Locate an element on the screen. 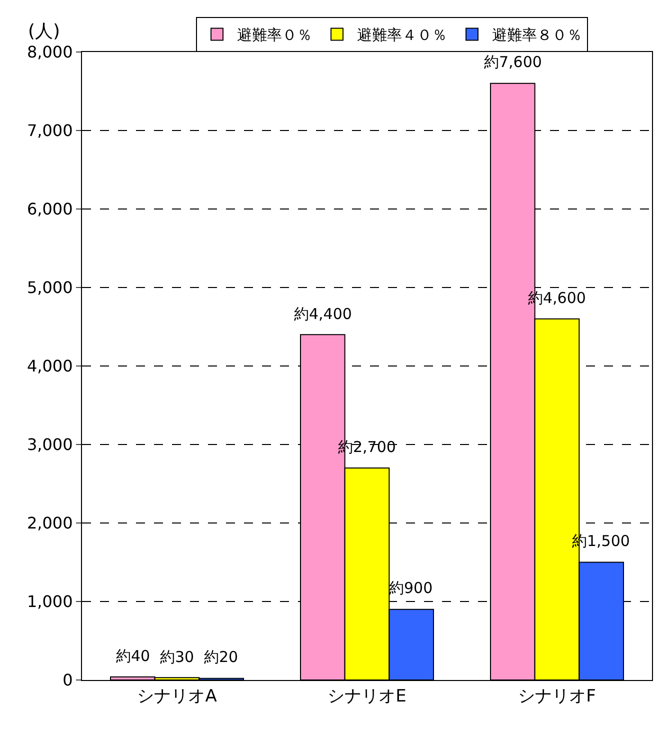  y-tick-label: 7,000 is located at coordinates (49, 130).